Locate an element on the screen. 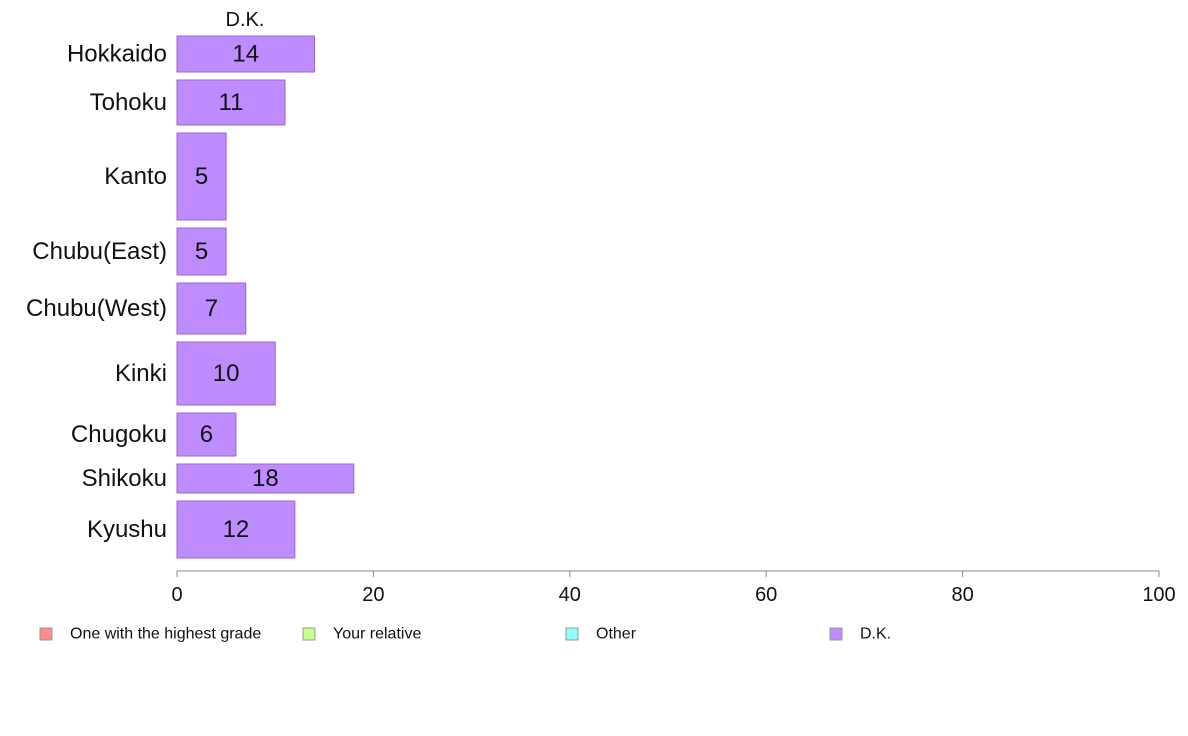 Image resolution: width=1188 pixels, height=736 pixels. value-label: 6 is located at coordinates (206, 434).